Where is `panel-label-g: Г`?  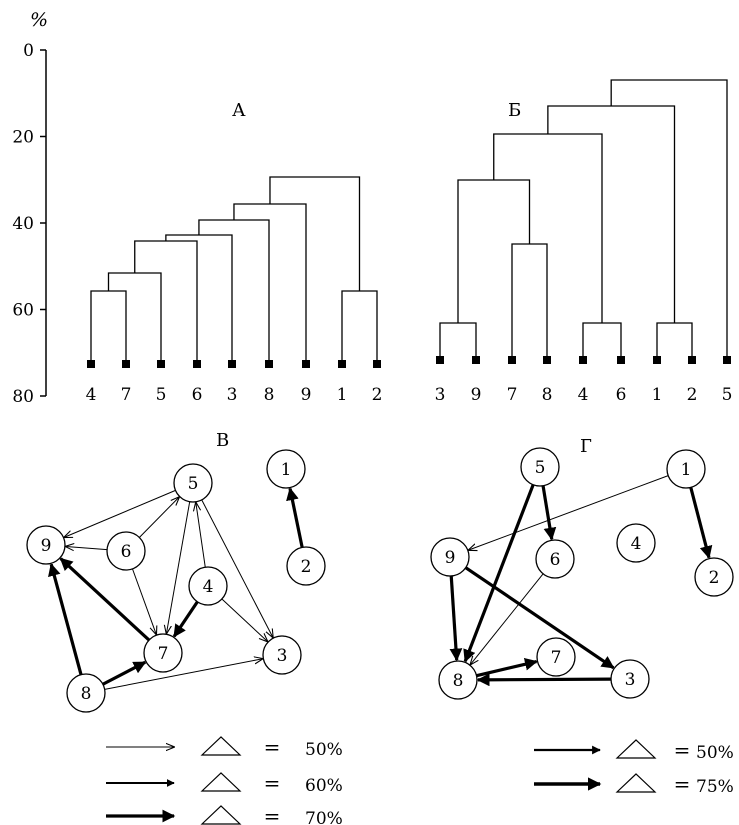
panel-label-g: Г is located at coordinates (586, 446).